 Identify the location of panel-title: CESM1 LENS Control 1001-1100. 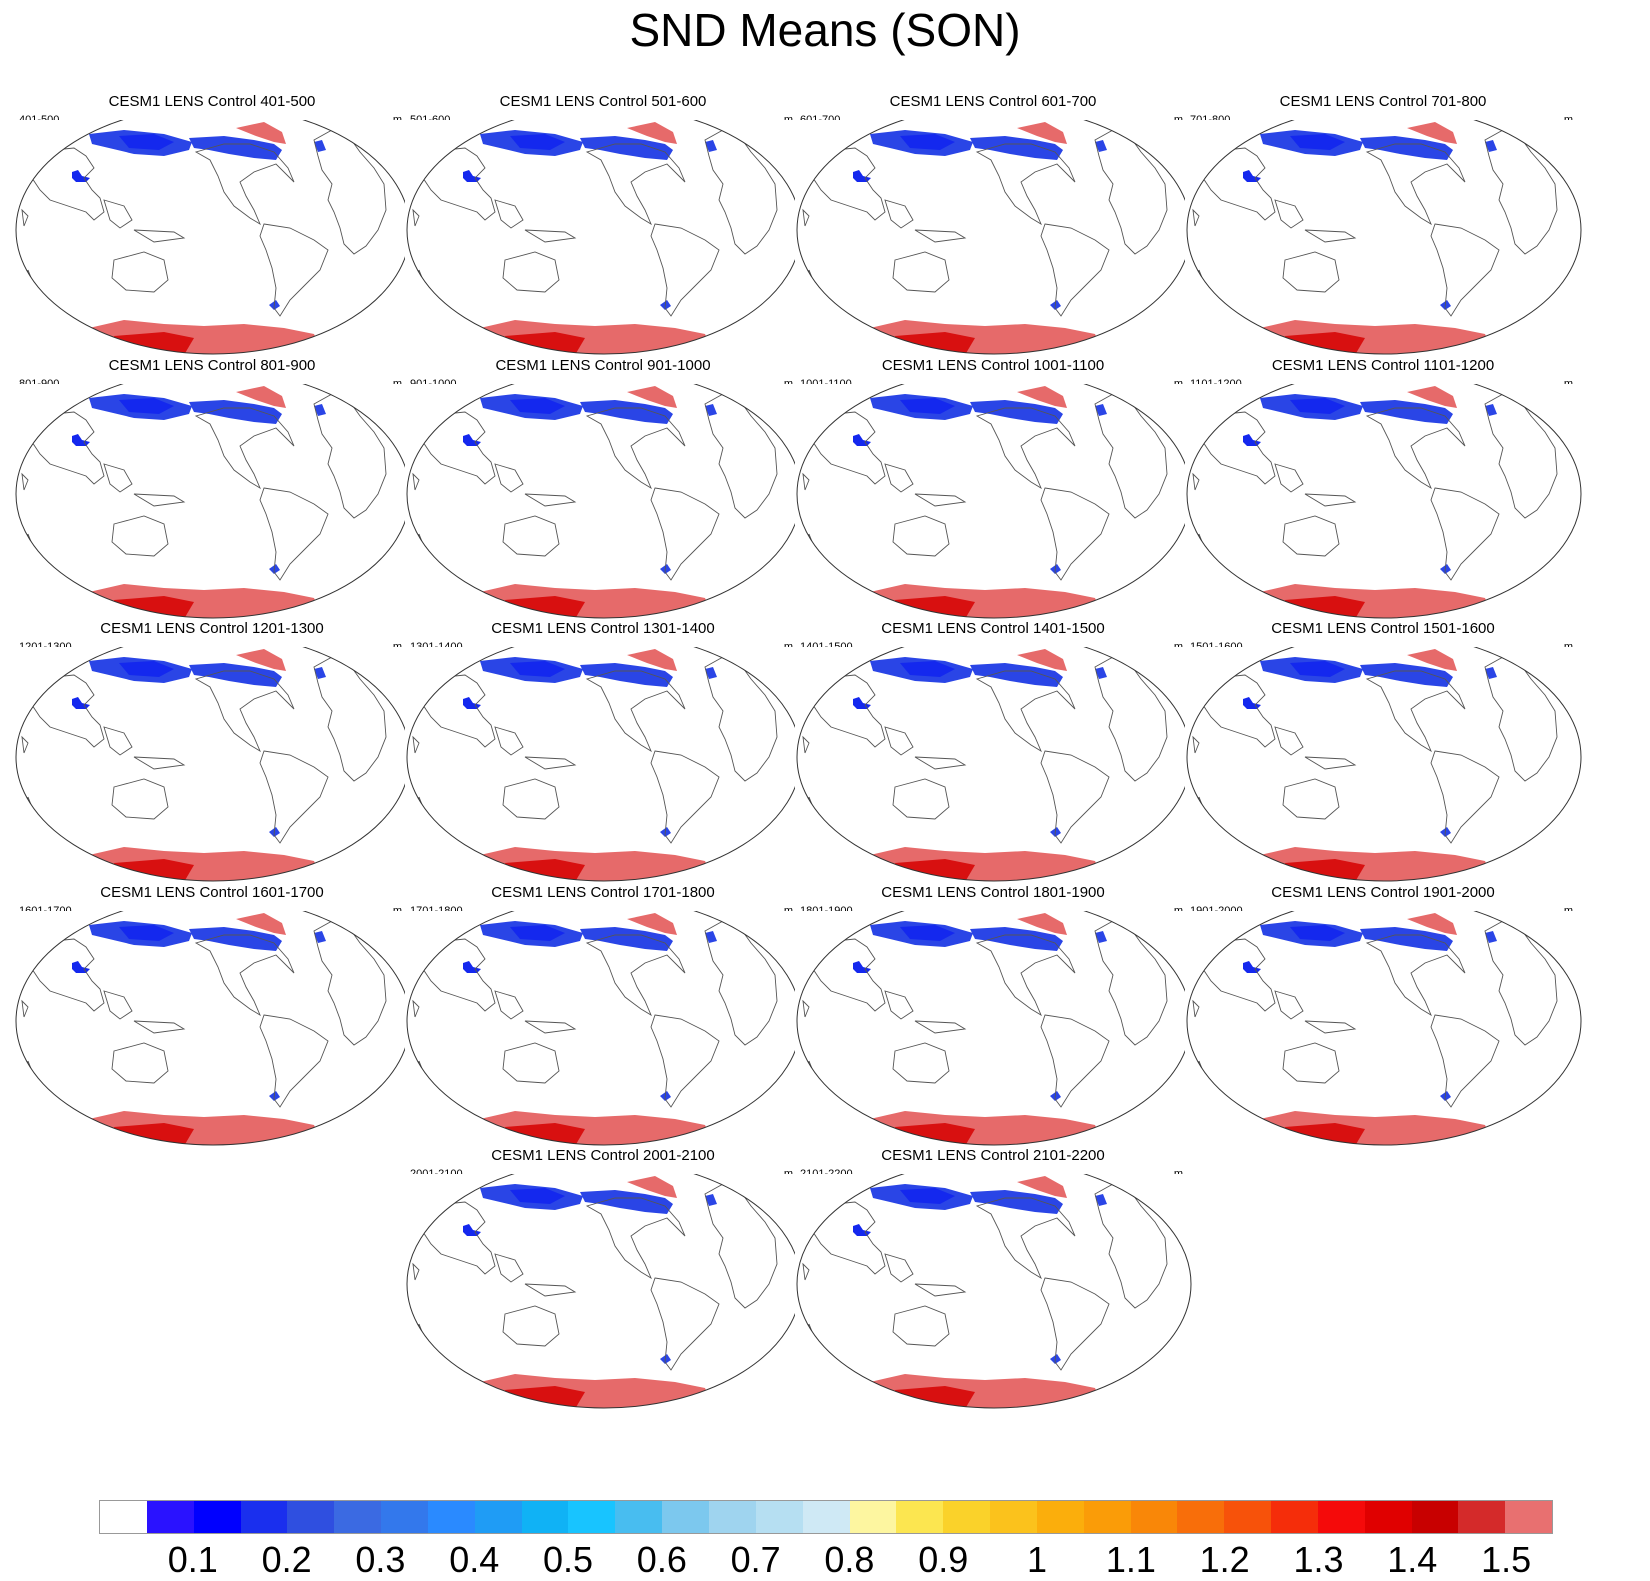
(993, 365).